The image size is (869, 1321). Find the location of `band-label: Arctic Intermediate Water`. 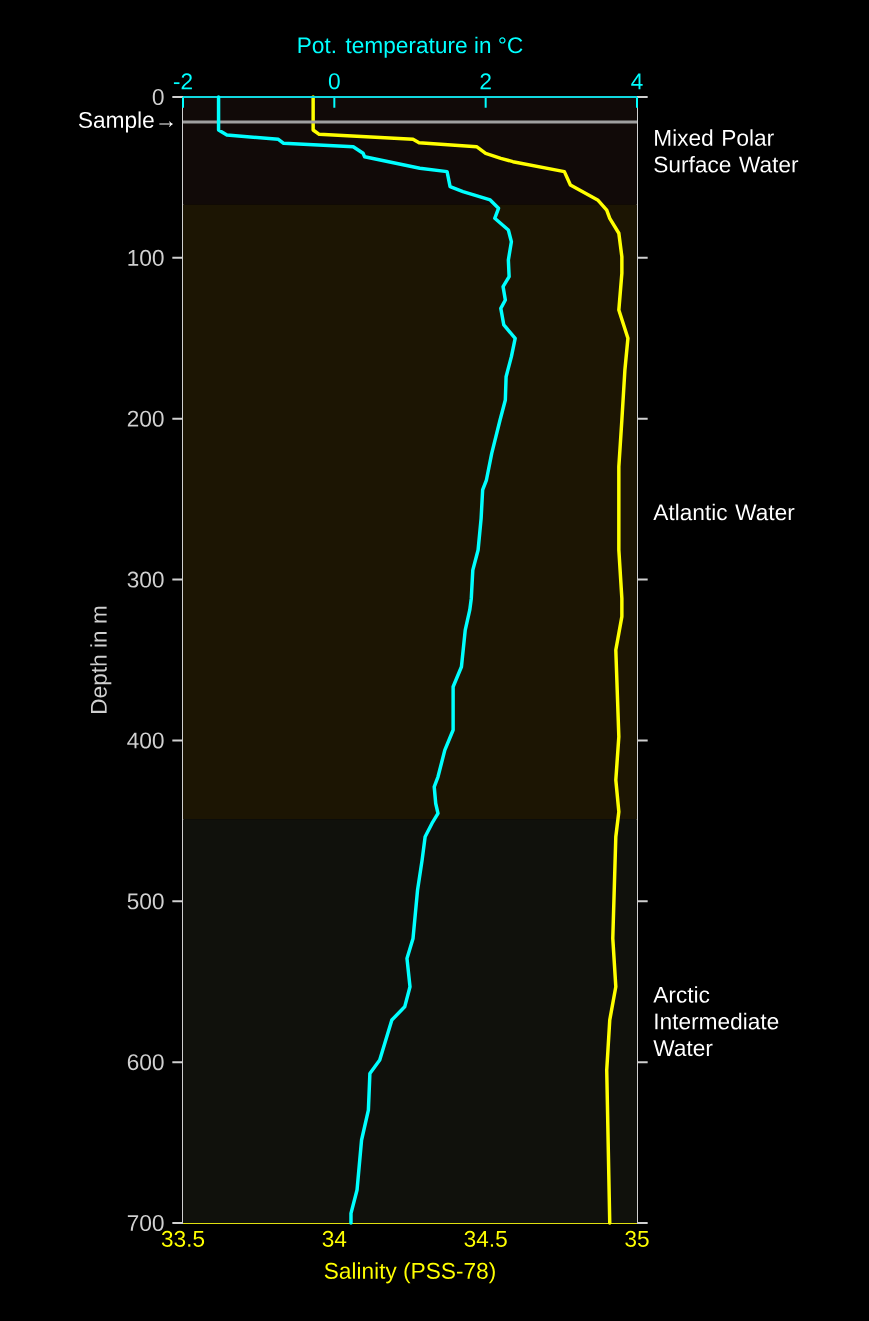

band-label: Arctic Intermediate Water is located at coordinates (716, 1021).